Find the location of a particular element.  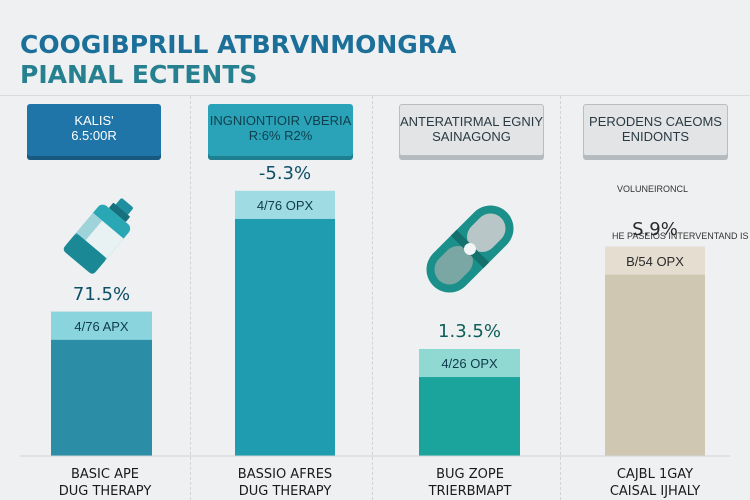

bar-3-band is located at coordinates (469, 363).